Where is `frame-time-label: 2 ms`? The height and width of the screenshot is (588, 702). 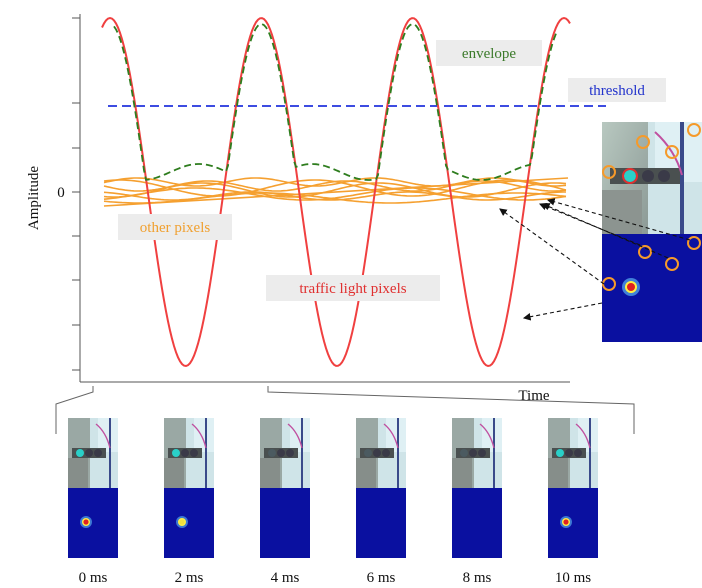 frame-time-label: 2 ms is located at coordinates (189, 578).